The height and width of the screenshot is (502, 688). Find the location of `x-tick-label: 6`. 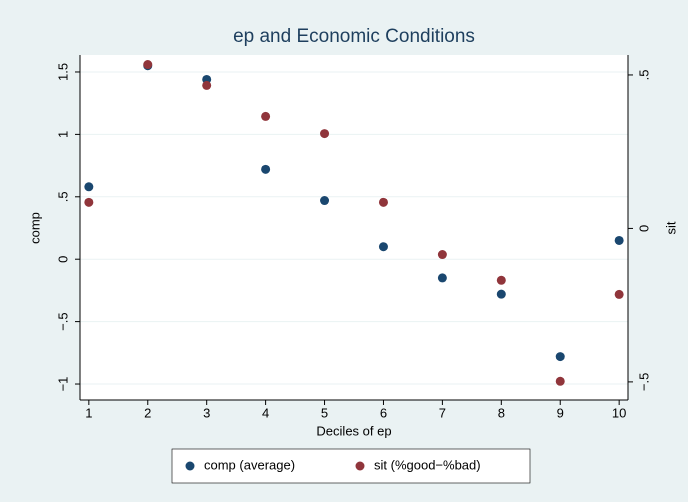

x-tick-label: 6 is located at coordinates (383, 412).